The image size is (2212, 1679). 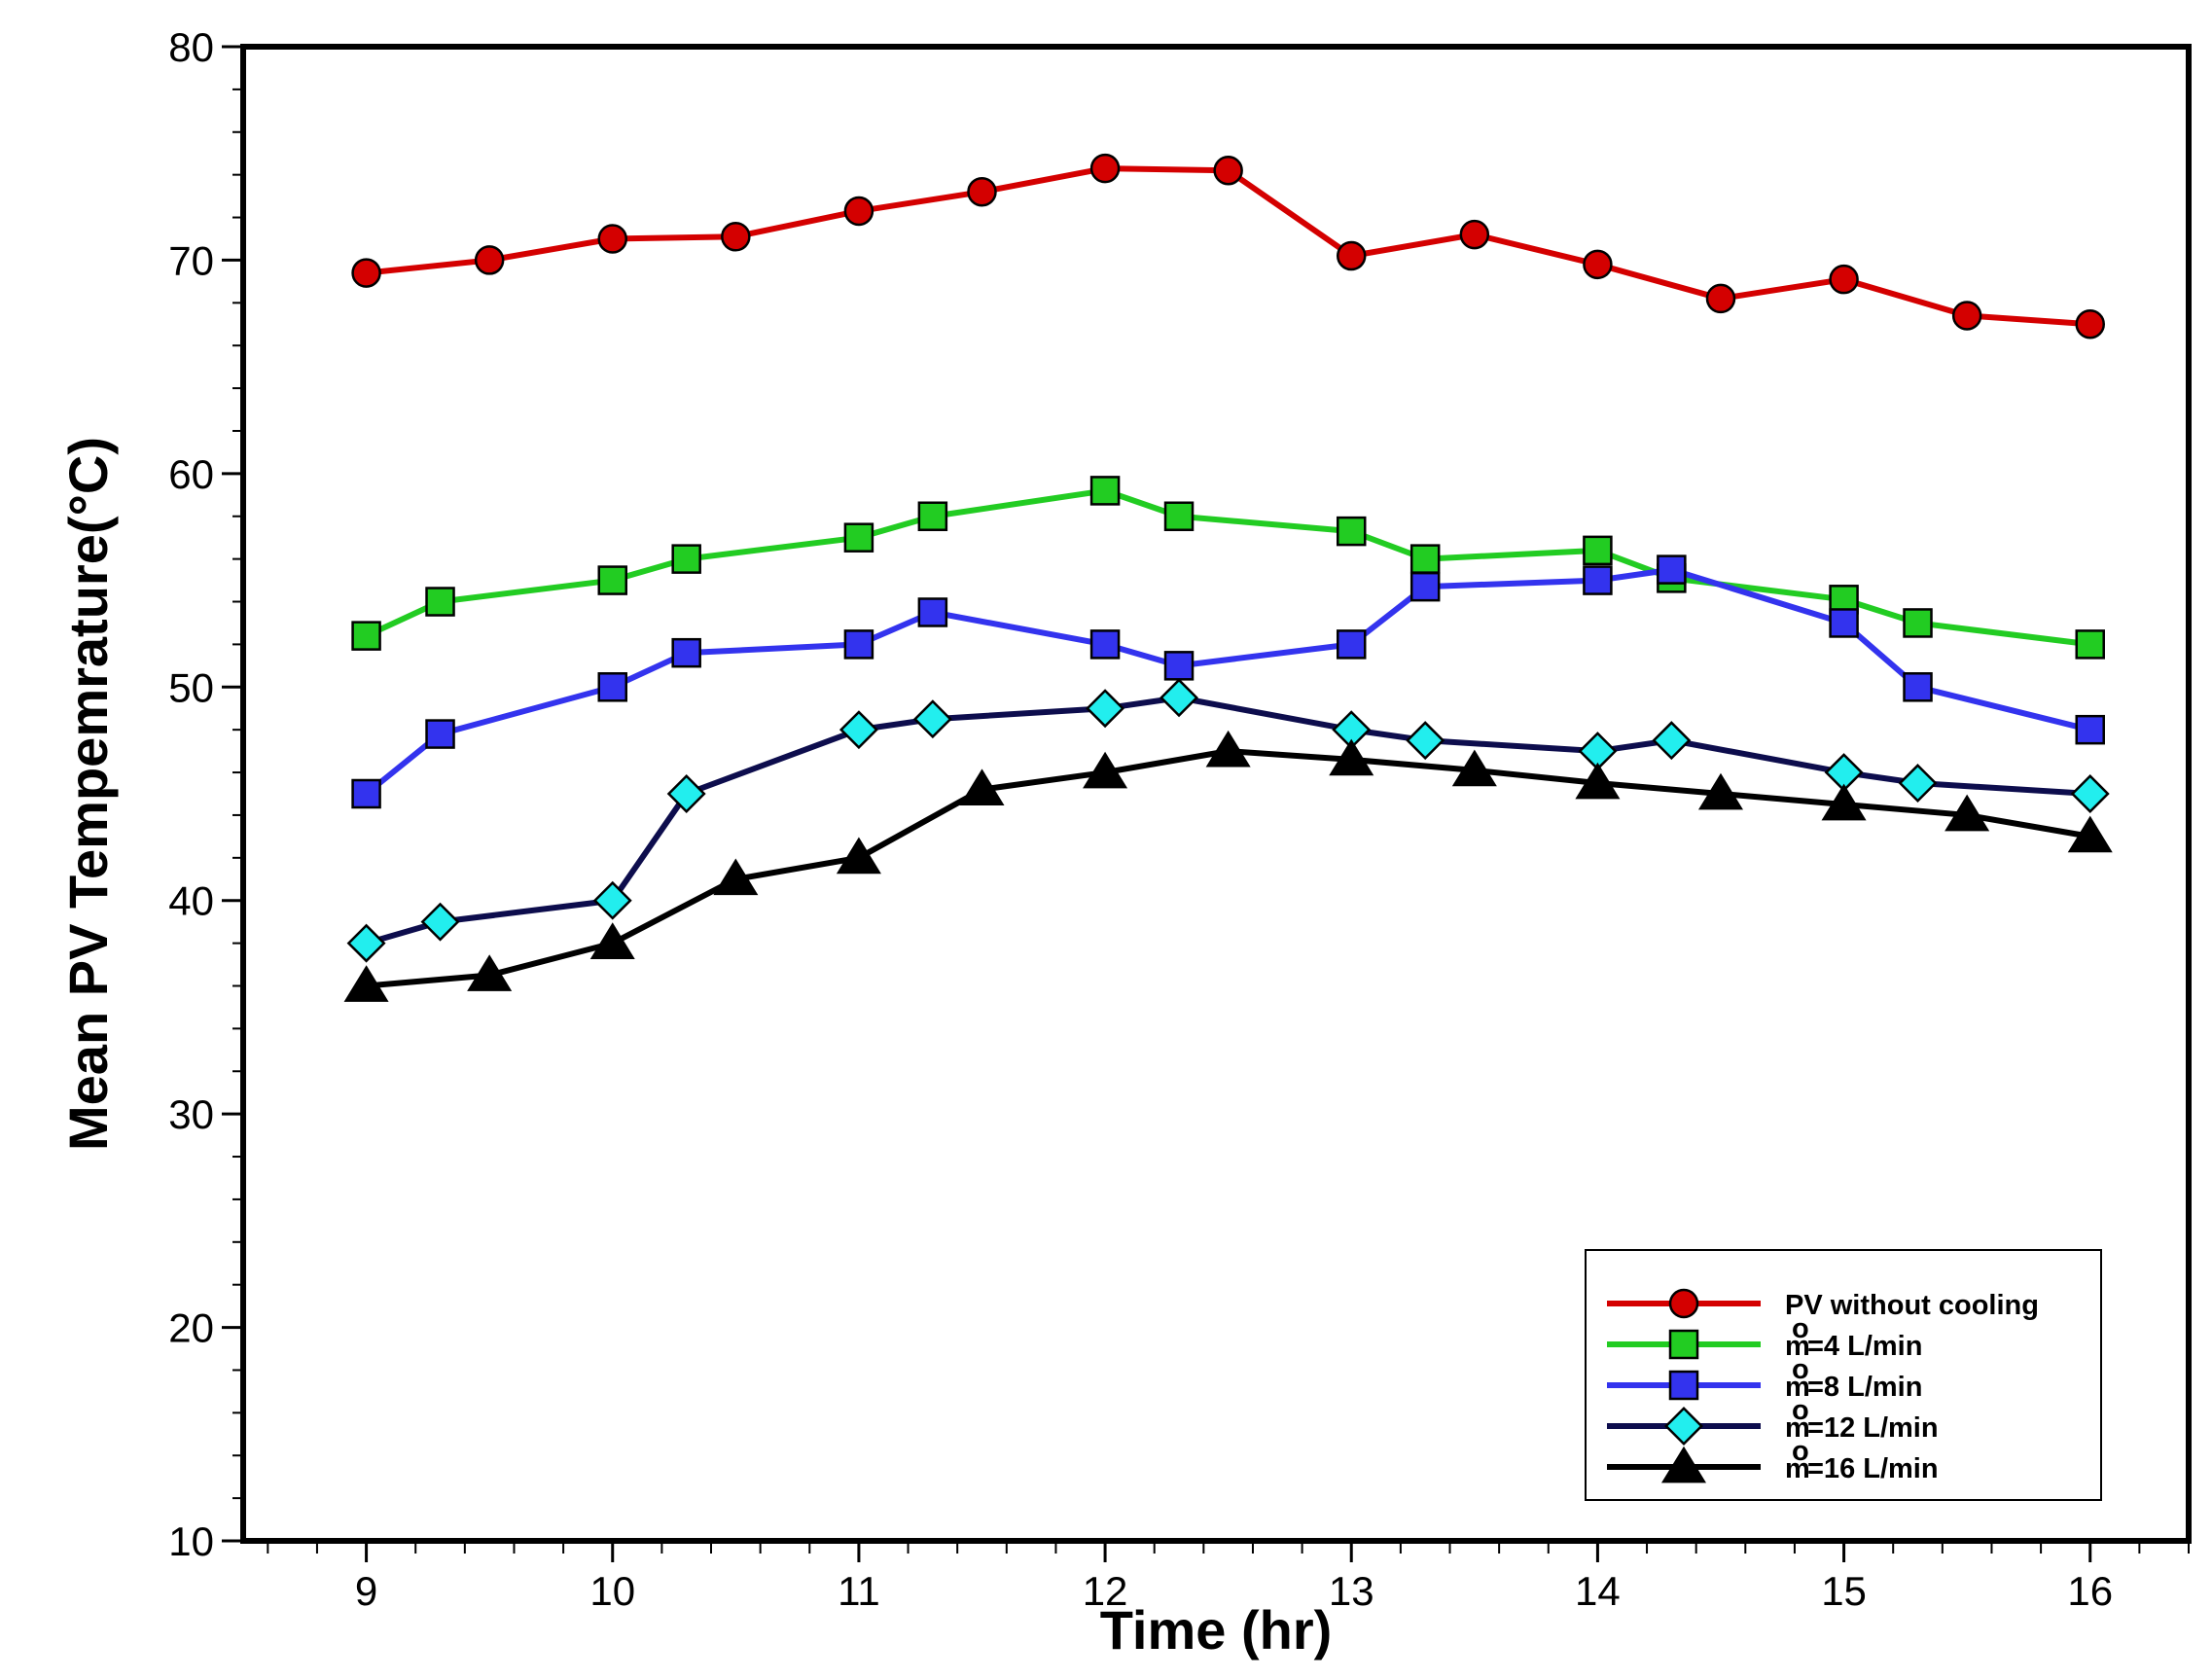 I want to click on x-axis-title: Time (hr), so click(x=1216, y=1630).